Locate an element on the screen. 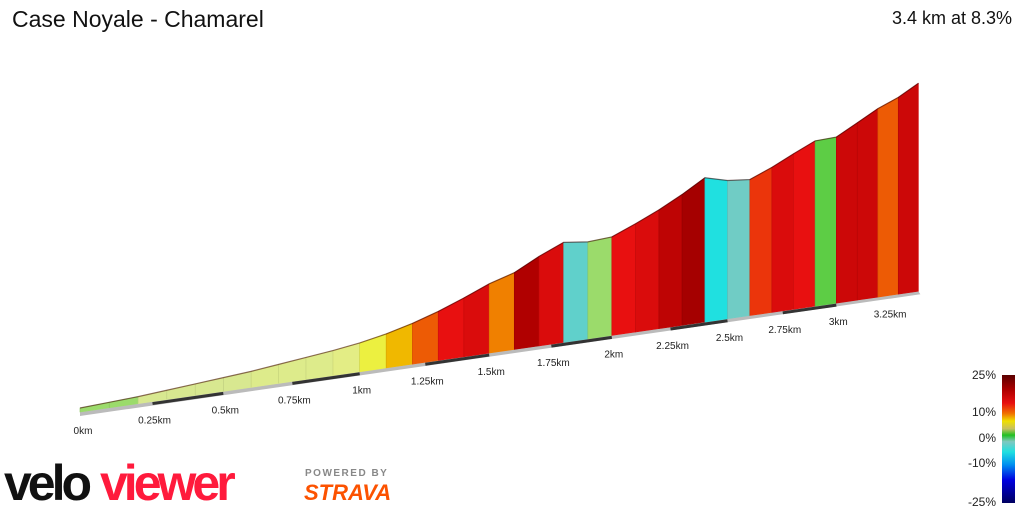 This screenshot has width=1024, height=512. x-tick-label: 2.75km is located at coordinates (784, 330).